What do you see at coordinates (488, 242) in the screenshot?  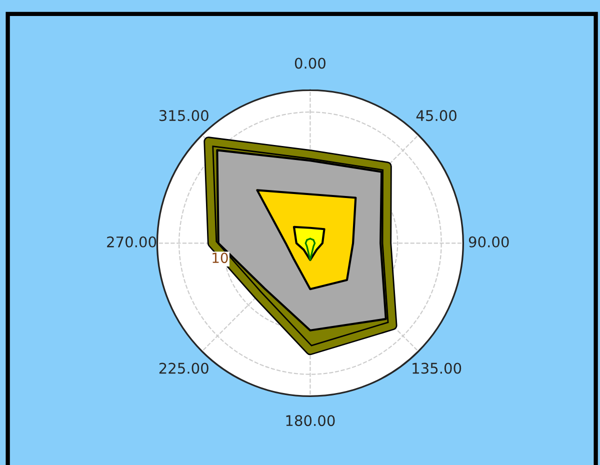 I see `spoke-label: 90.00` at bounding box center [488, 242].